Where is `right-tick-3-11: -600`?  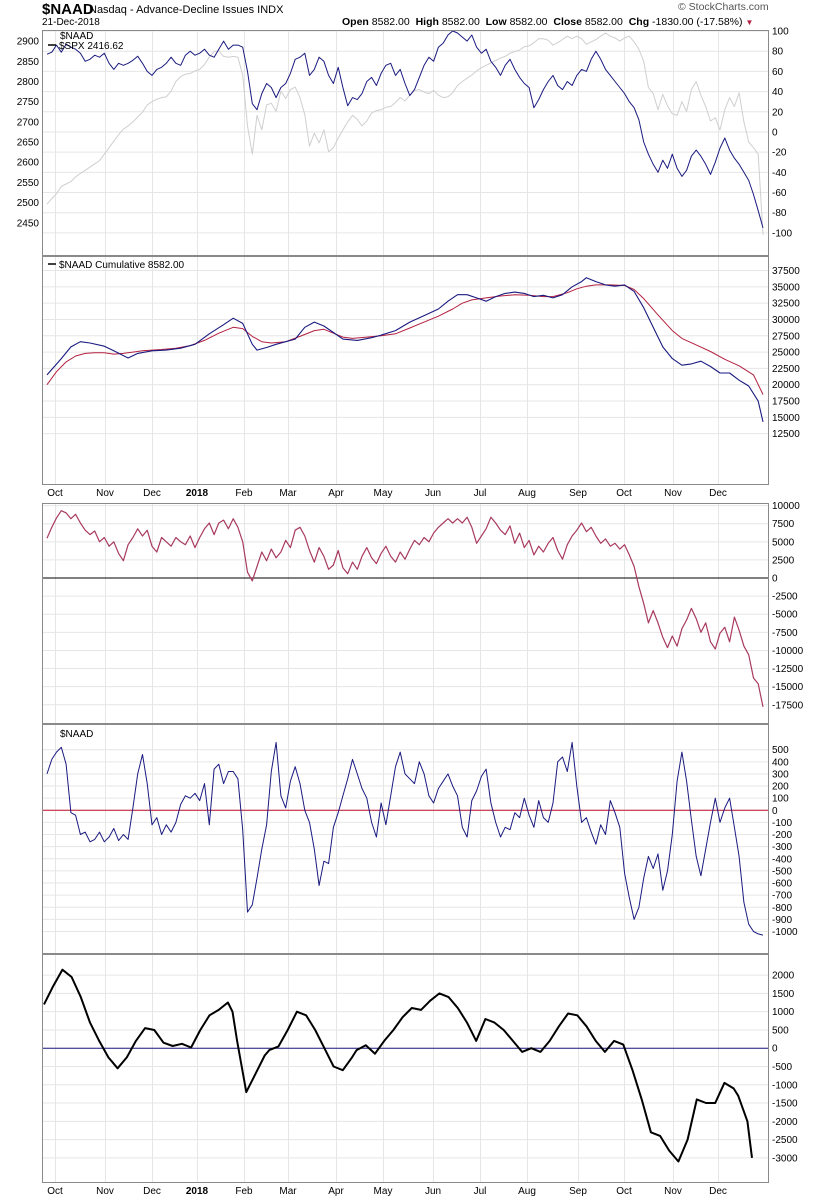
right-tick-3-11: -600 is located at coordinates (782, 884).